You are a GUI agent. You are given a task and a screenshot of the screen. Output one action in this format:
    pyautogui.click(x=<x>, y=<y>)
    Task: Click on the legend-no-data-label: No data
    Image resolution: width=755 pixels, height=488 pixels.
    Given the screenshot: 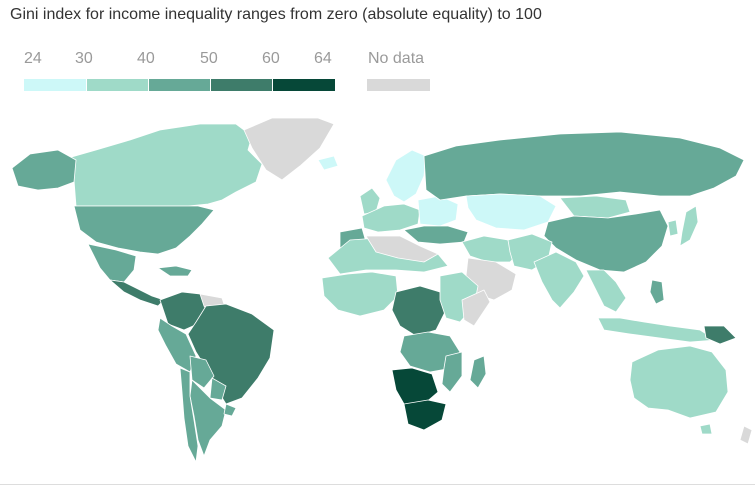 What is the action you would take?
    pyautogui.click(x=396, y=58)
    